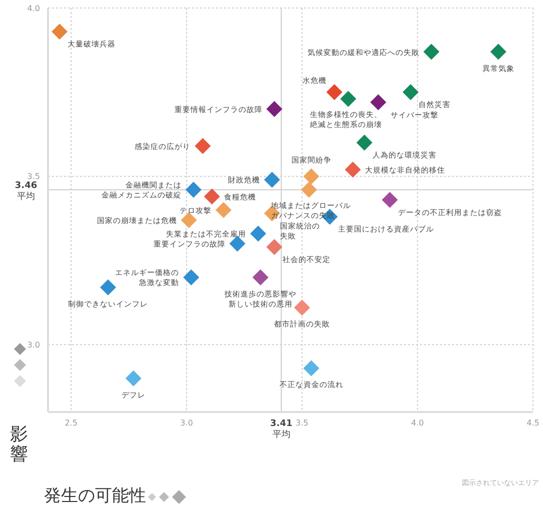 The width and height of the screenshot is (543, 512). Describe the element at coordinates (281, 429) in the screenshot. I see `ref-line-label: 3.41 平均` at that location.